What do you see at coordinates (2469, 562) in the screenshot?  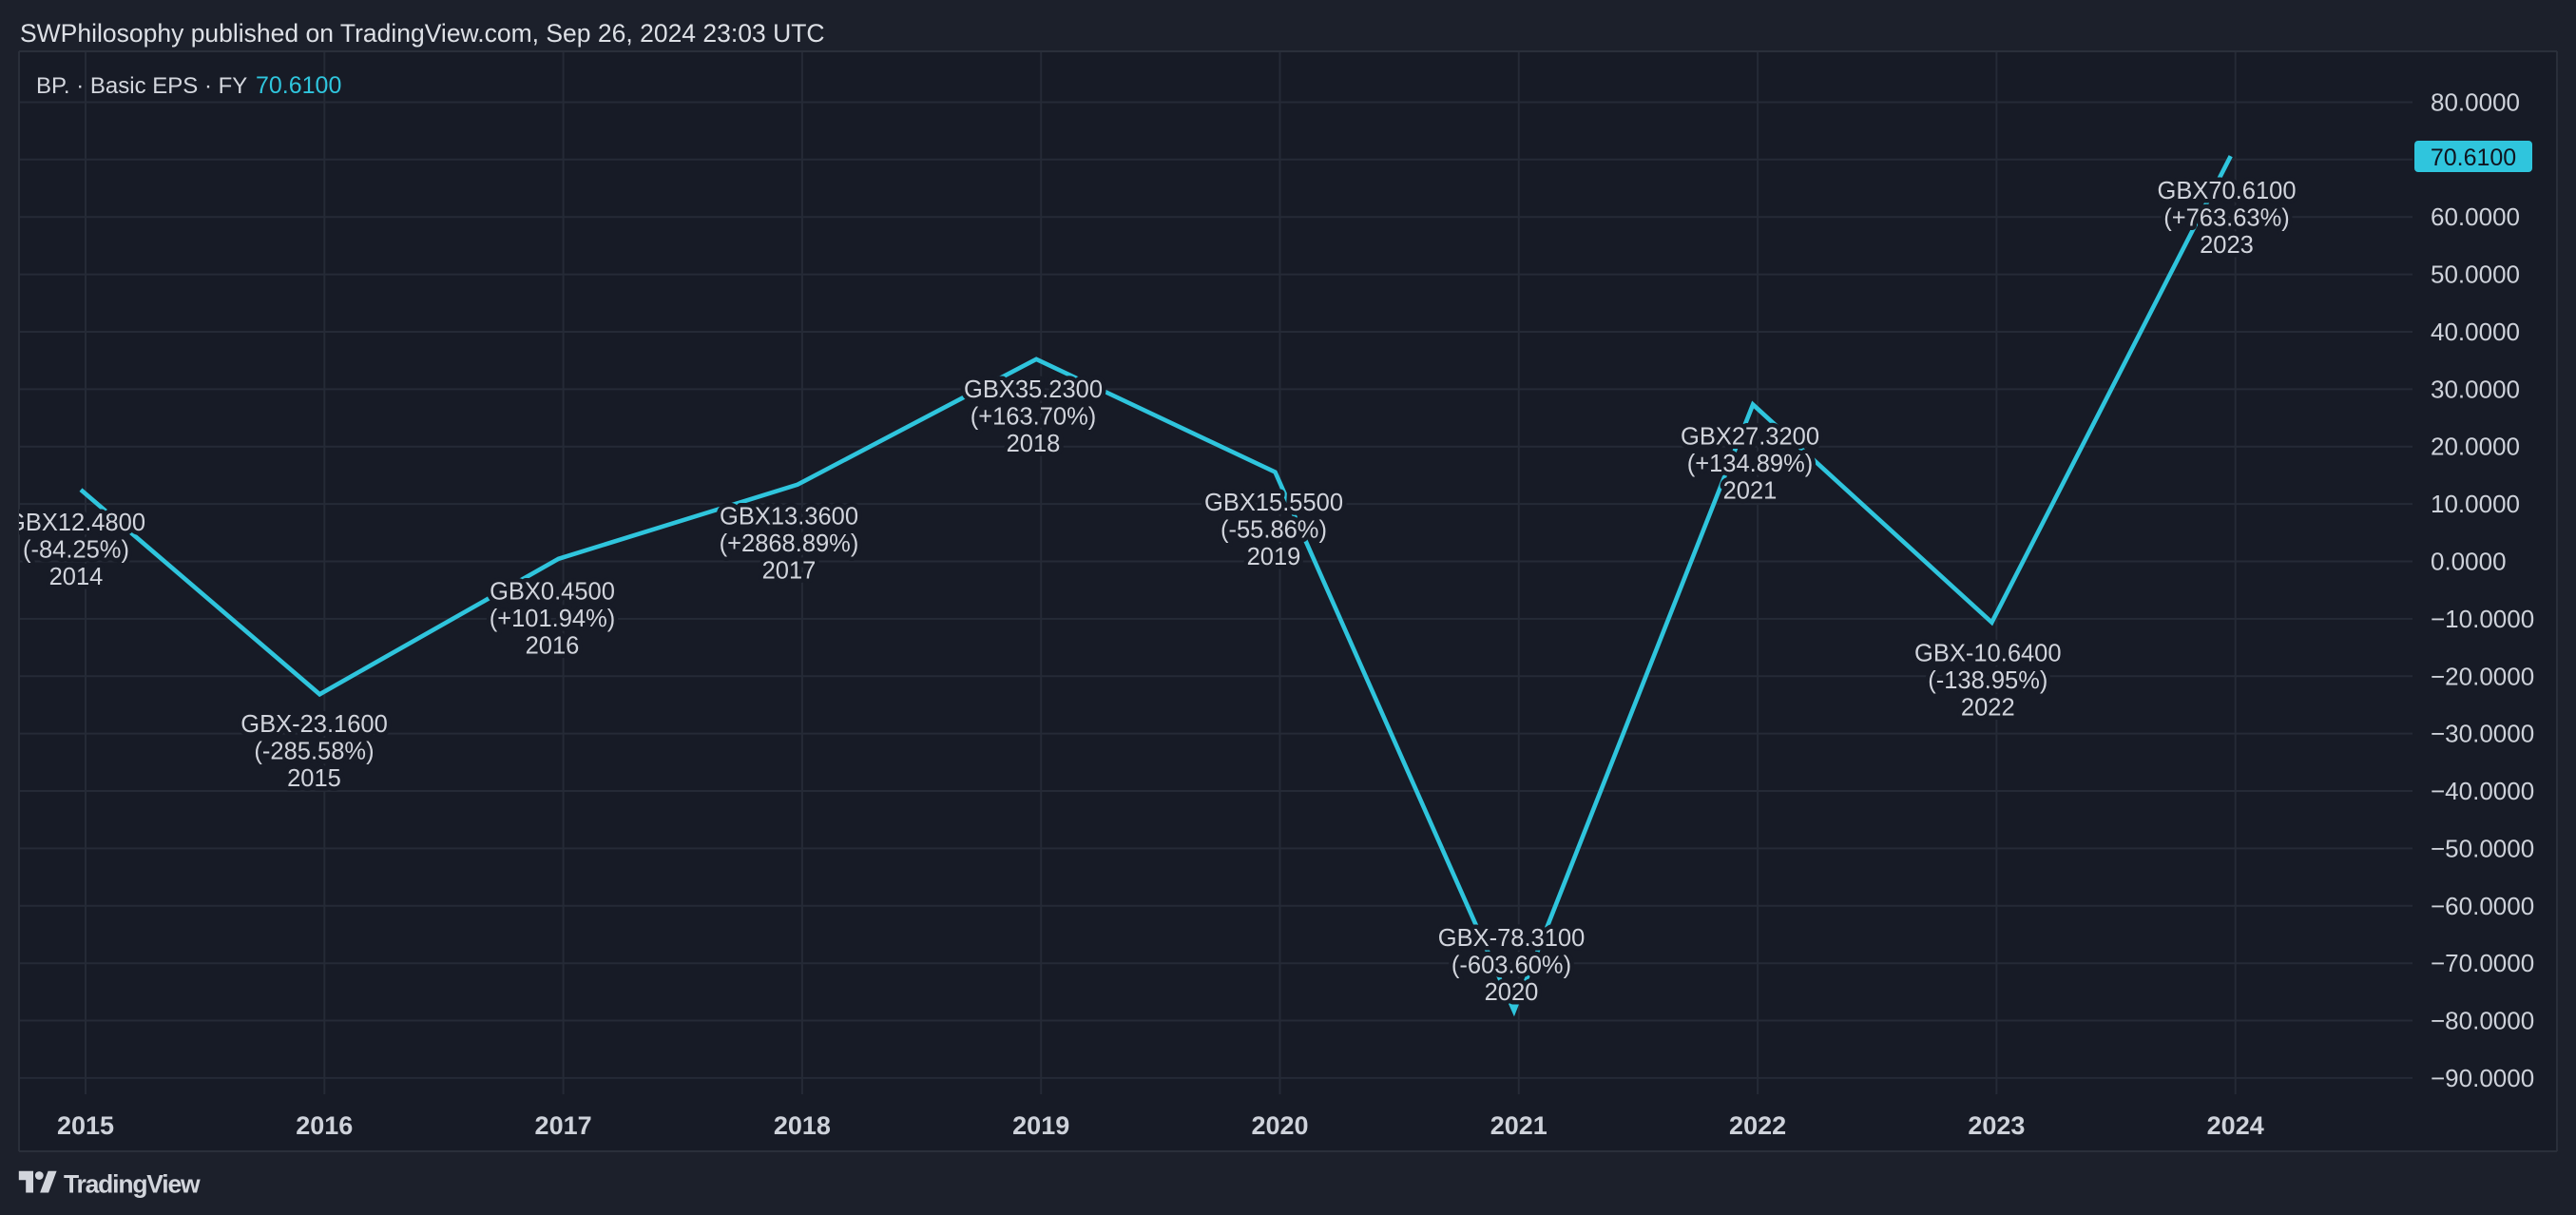 I see `svg-text: 0.0000` at bounding box center [2469, 562].